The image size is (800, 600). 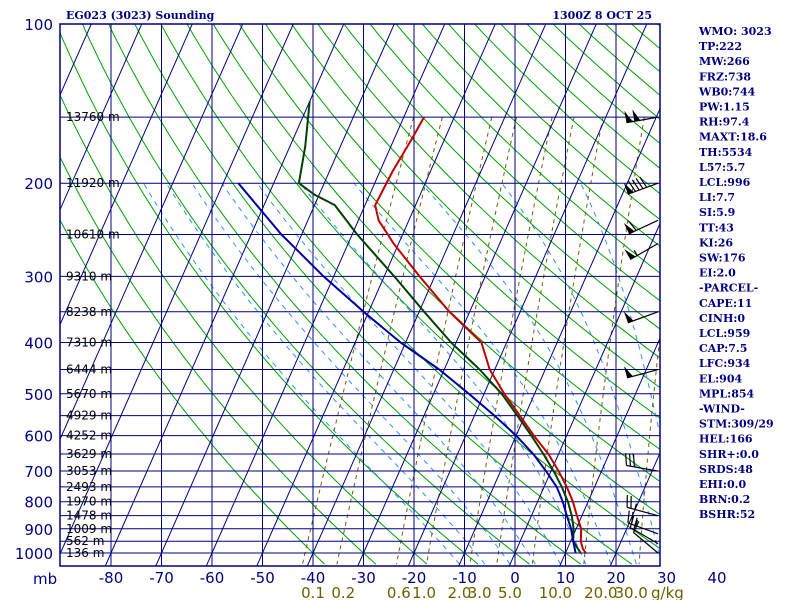 What do you see at coordinates (363, 578) in the screenshot?
I see `temperature-tick-label: -30` at bounding box center [363, 578].